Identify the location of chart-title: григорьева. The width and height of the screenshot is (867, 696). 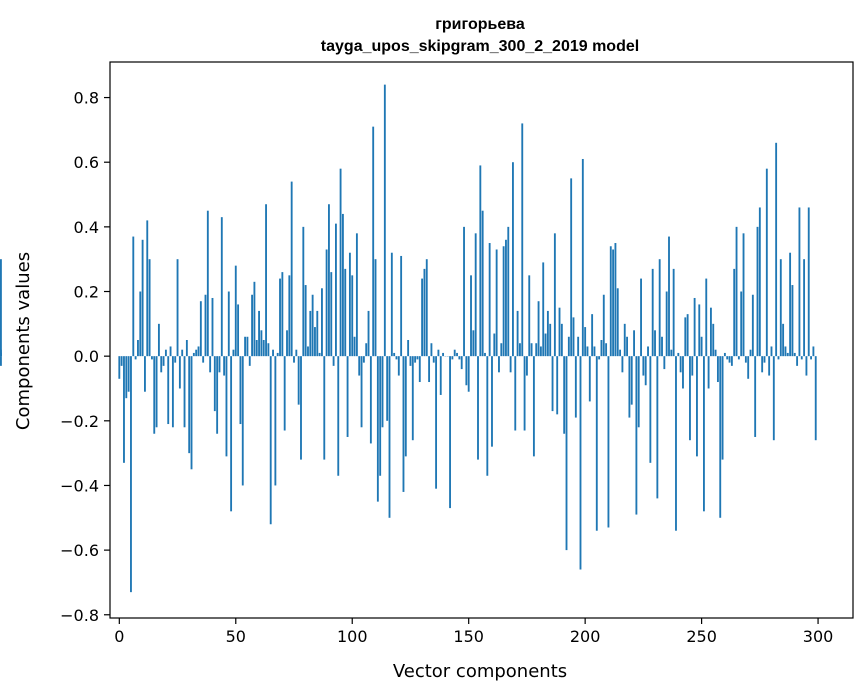
(480, 24).